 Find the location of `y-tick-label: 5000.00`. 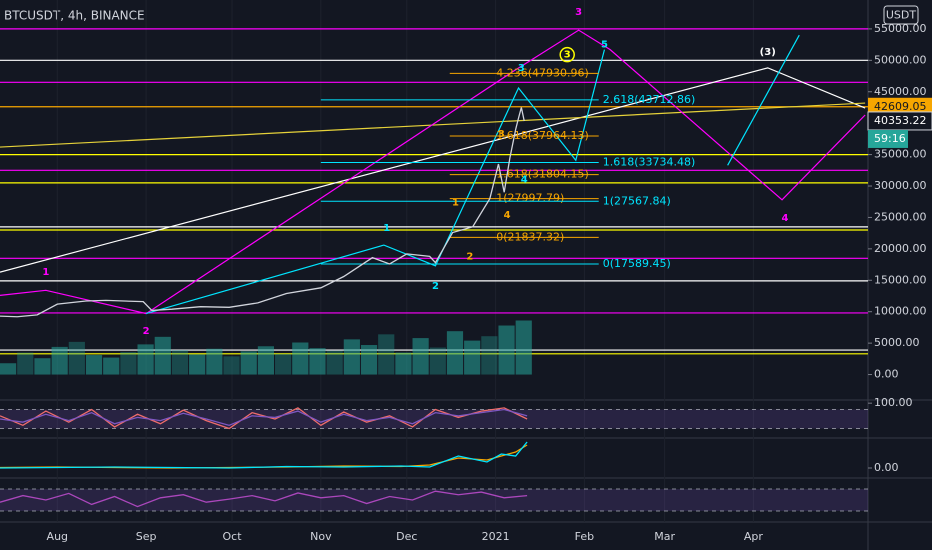

y-tick-label: 5000.00 is located at coordinates (897, 342).